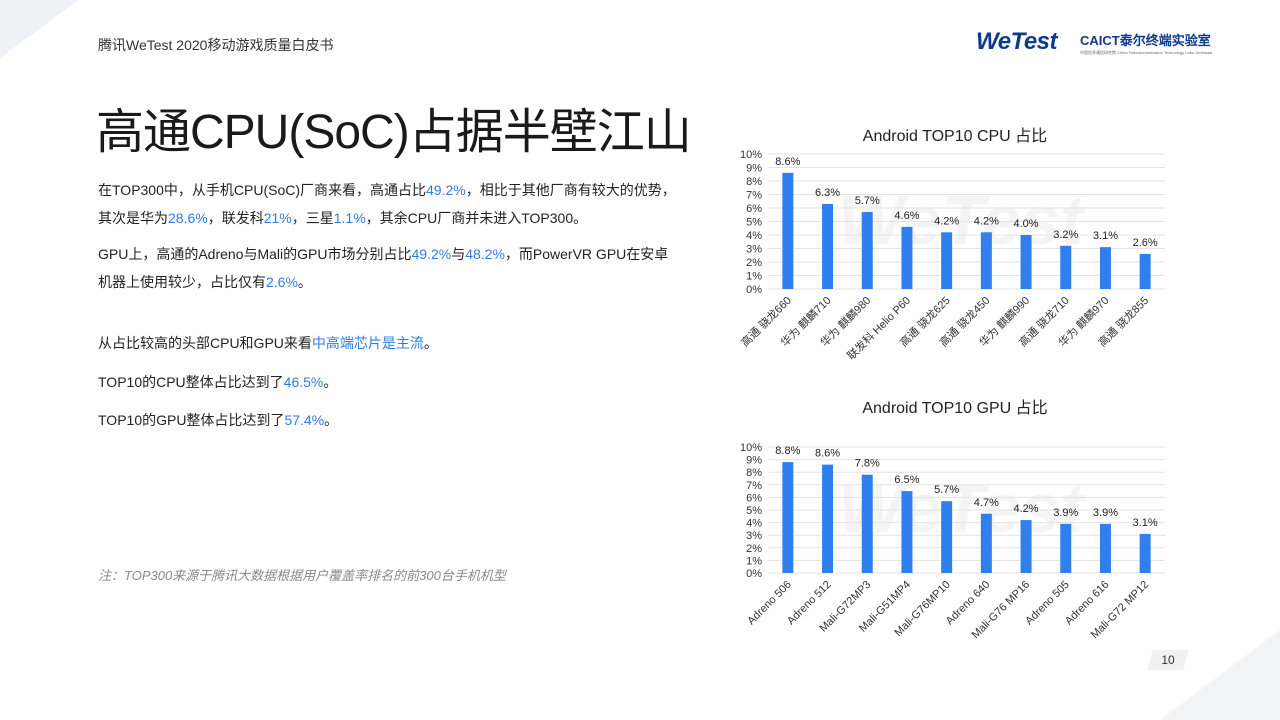 This screenshot has height=720, width=1280. I want to click on y-tick-label: 10%, so click(751, 448).